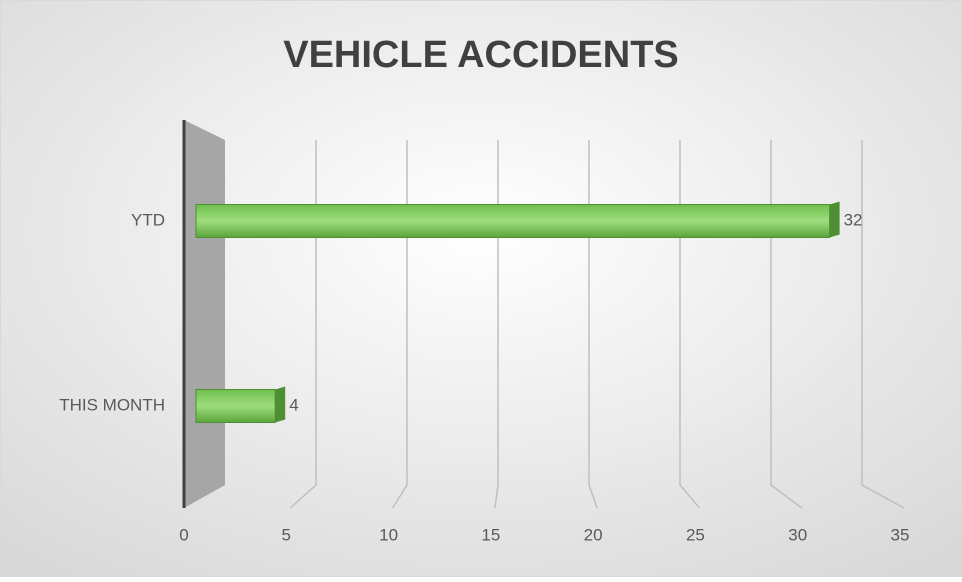  What do you see at coordinates (900, 534) in the screenshot?
I see `x-tick-label: 35` at bounding box center [900, 534].